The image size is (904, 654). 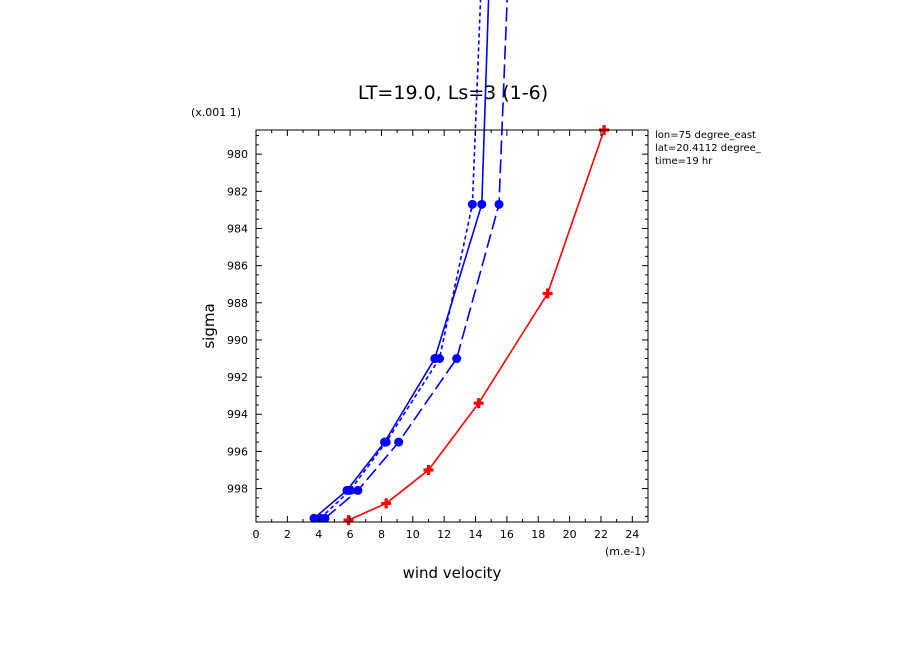 What do you see at coordinates (237, 489) in the screenshot?
I see `y-tick-label: 998` at bounding box center [237, 489].